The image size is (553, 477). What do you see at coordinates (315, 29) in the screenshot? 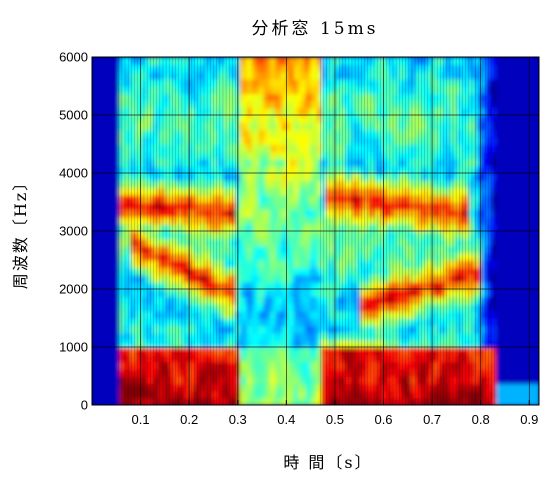
I see `chart-title: 分析窓 15ms` at bounding box center [315, 29].